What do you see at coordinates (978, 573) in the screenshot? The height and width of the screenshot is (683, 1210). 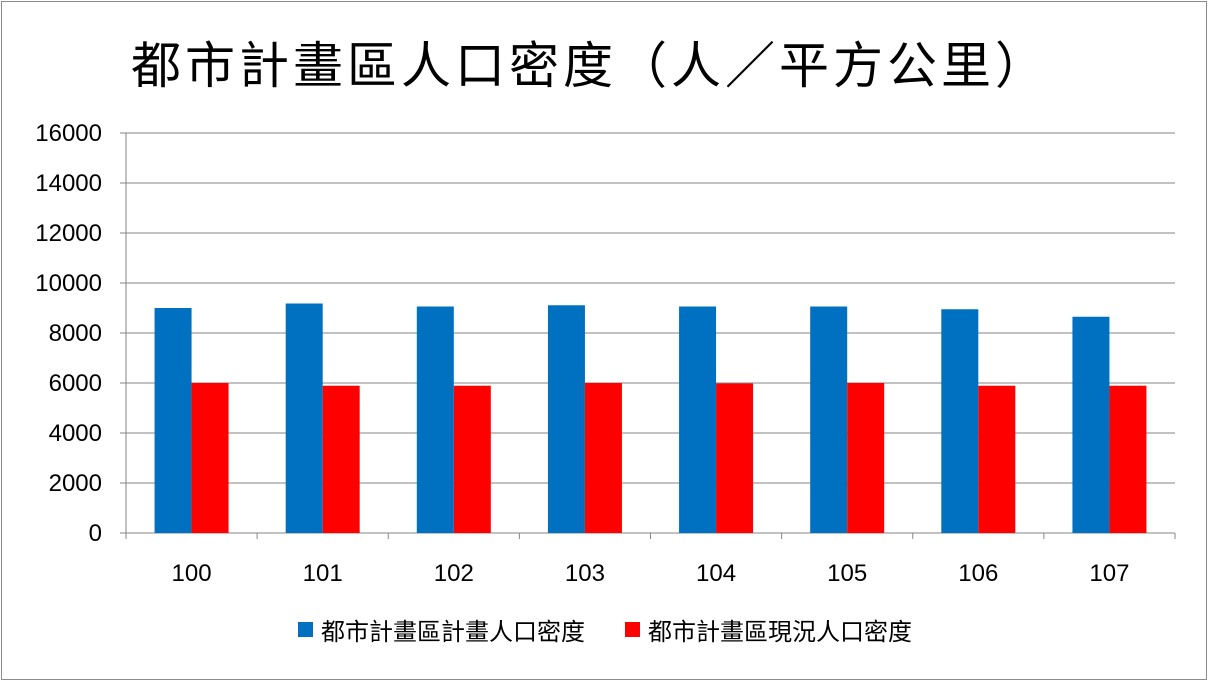 I see `x-tick-label: 106` at bounding box center [978, 573].